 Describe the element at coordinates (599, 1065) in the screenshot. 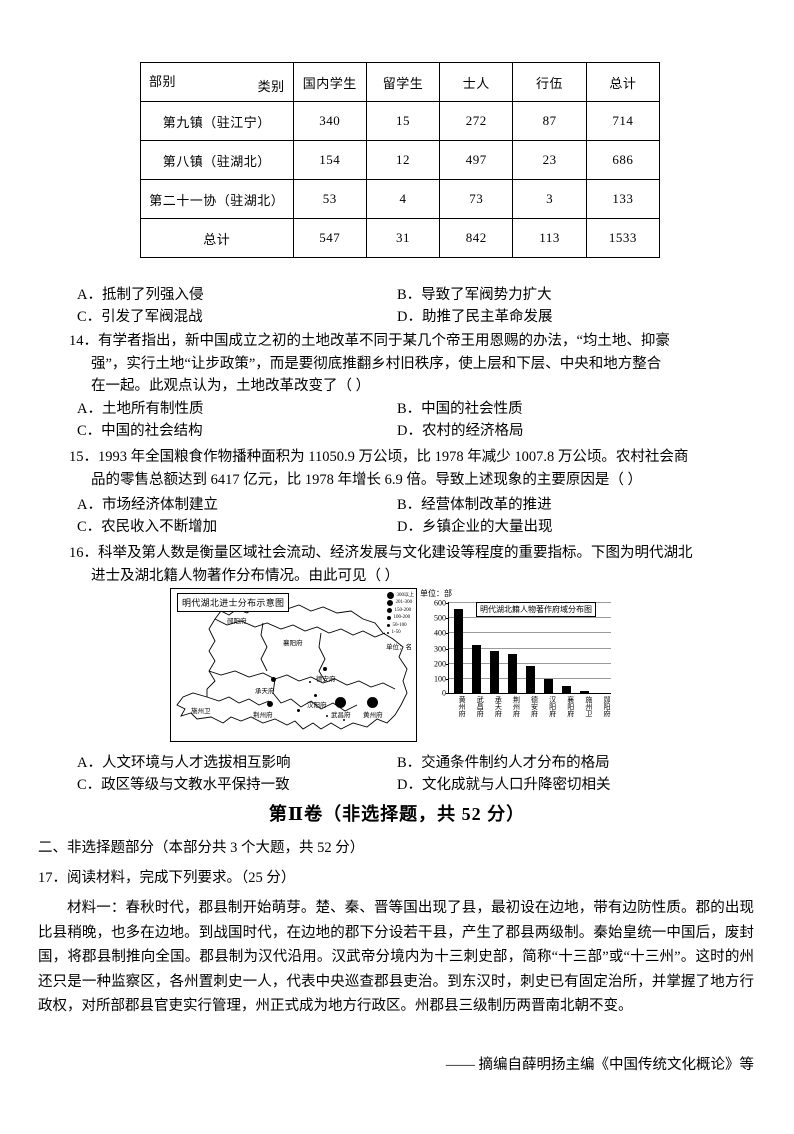

I see `material-source: —— 摘编自薛明扬主编《中国传统文化概论》等` at that location.